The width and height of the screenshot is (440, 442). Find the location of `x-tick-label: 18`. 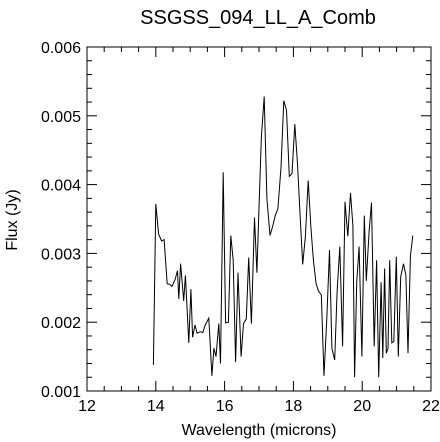

x-tick-label: 18 is located at coordinates (294, 406).